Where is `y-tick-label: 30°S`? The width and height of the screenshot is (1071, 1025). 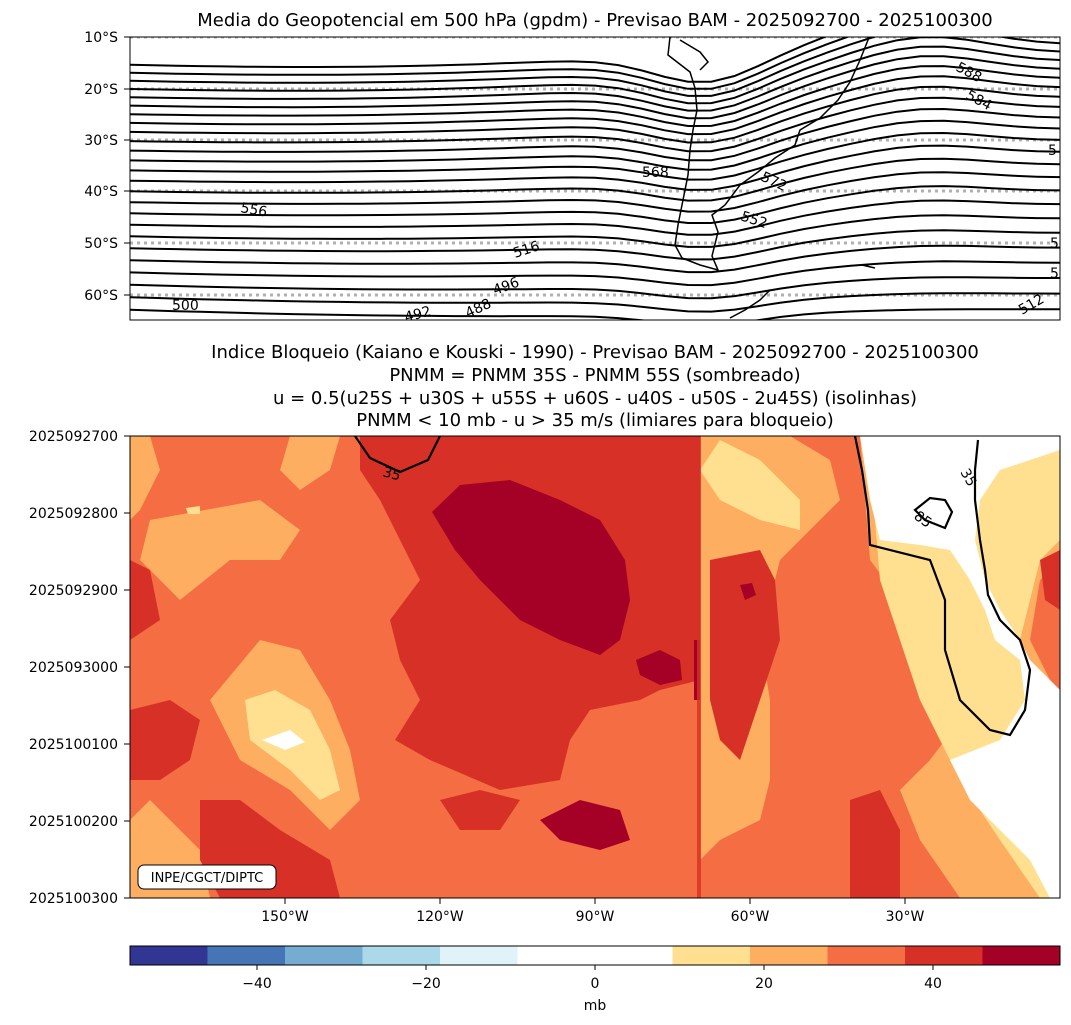
y-tick-label: 30°S is located at coordinates (101, 141).